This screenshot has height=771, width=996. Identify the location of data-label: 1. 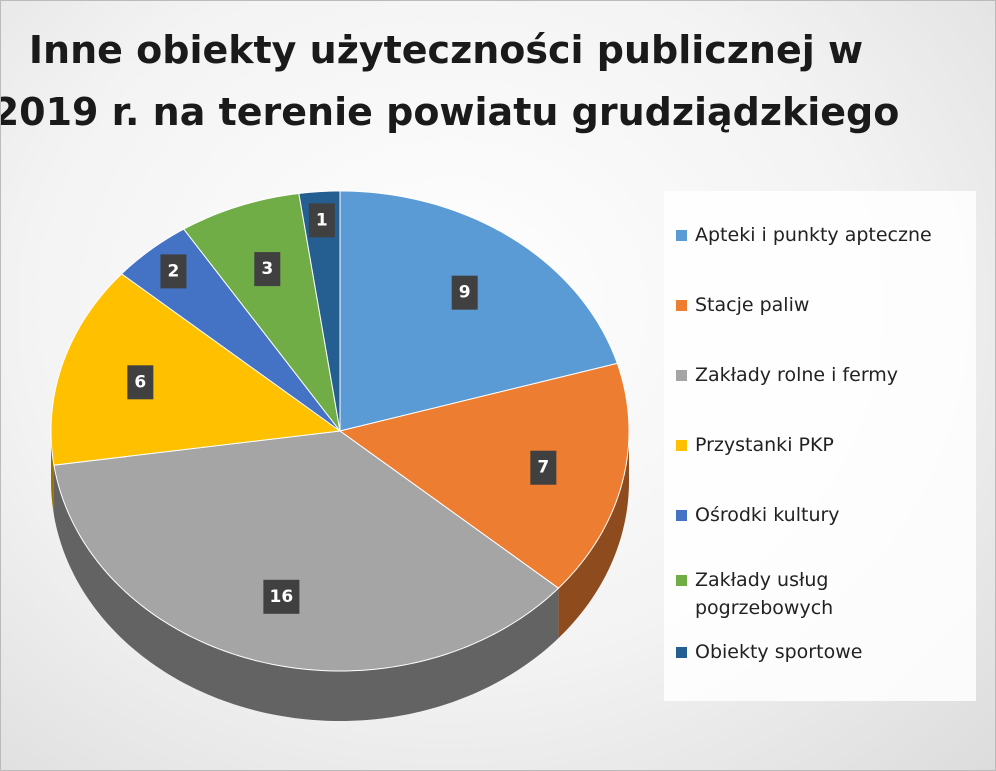
(322, 220).